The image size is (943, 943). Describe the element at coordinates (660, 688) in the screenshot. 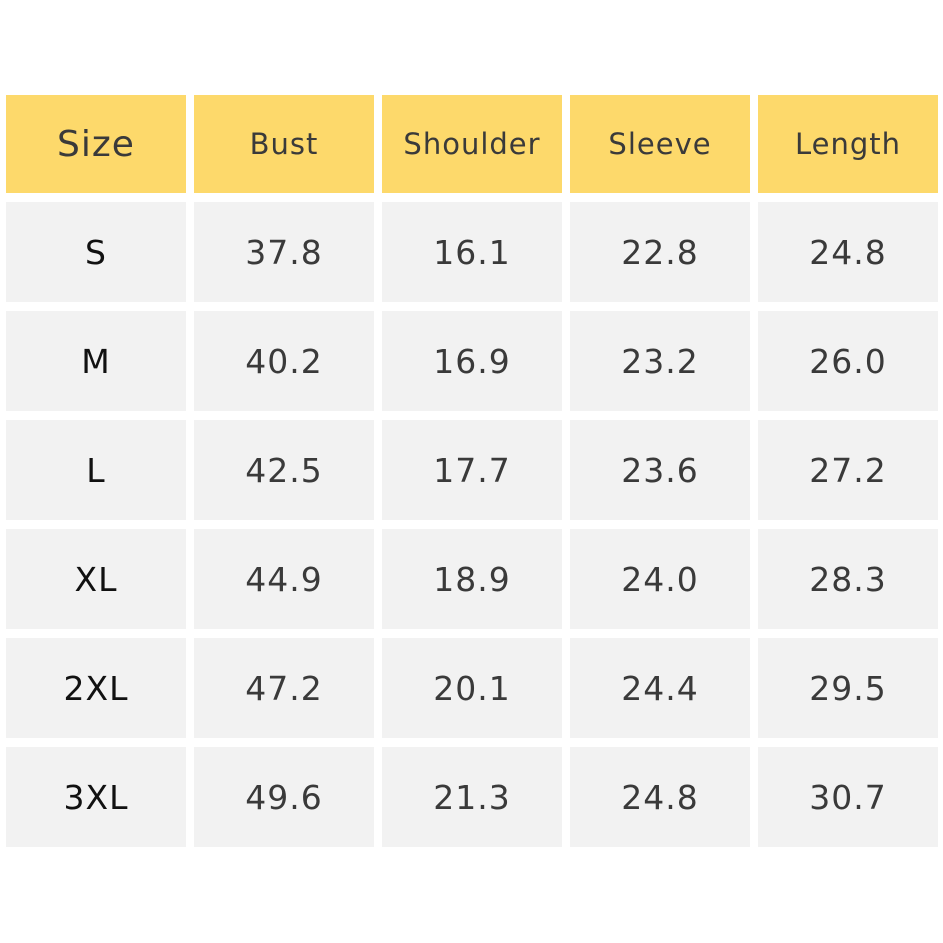

I see `value-cell: 24.4` at that location.